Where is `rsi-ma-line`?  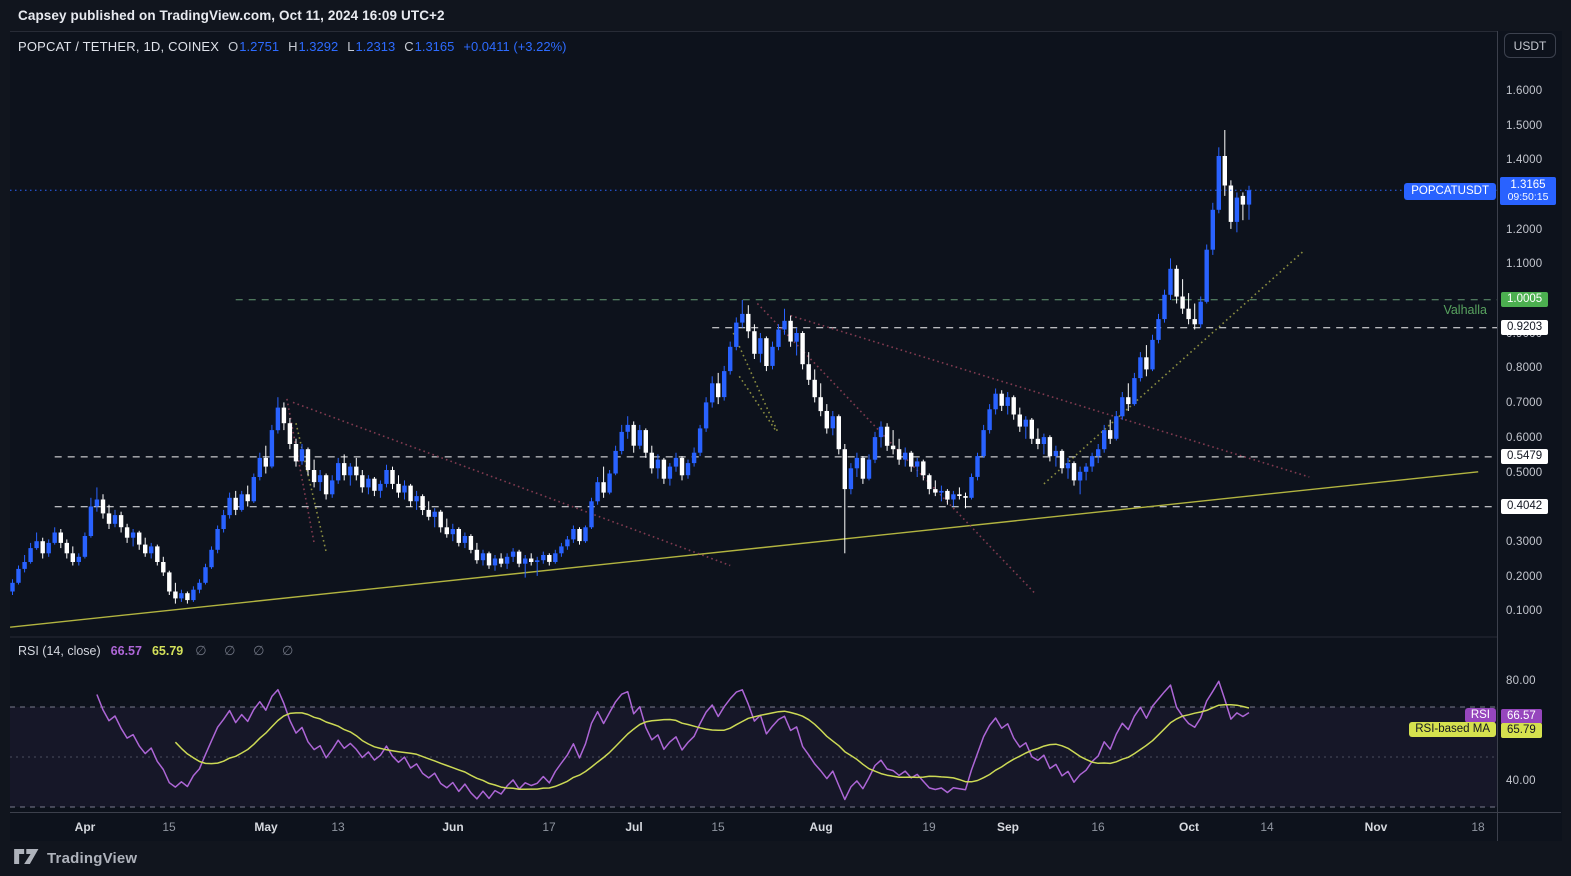
rsi-ma-line is located at coordinates (712, 747).